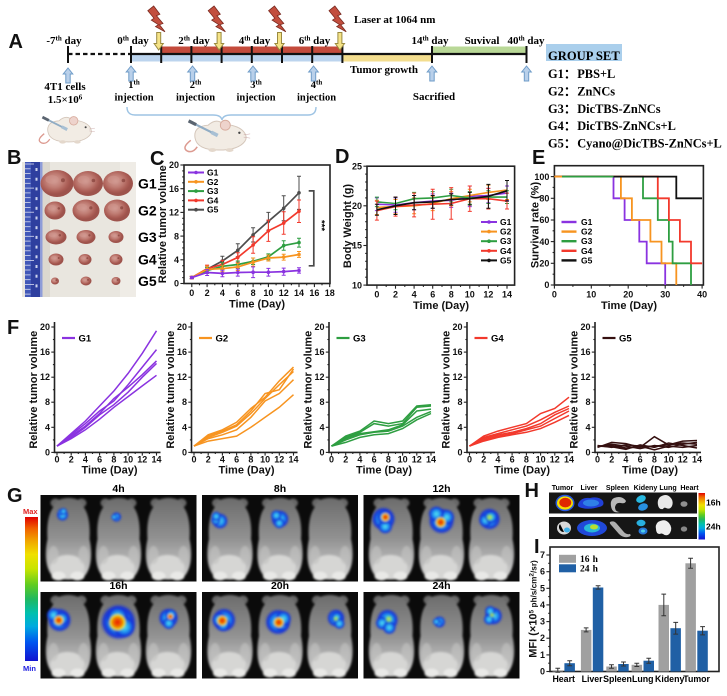  I want to click on svg-text: G5：Cyano@DicTBS-ZnNCs+L, so click(635, 144).